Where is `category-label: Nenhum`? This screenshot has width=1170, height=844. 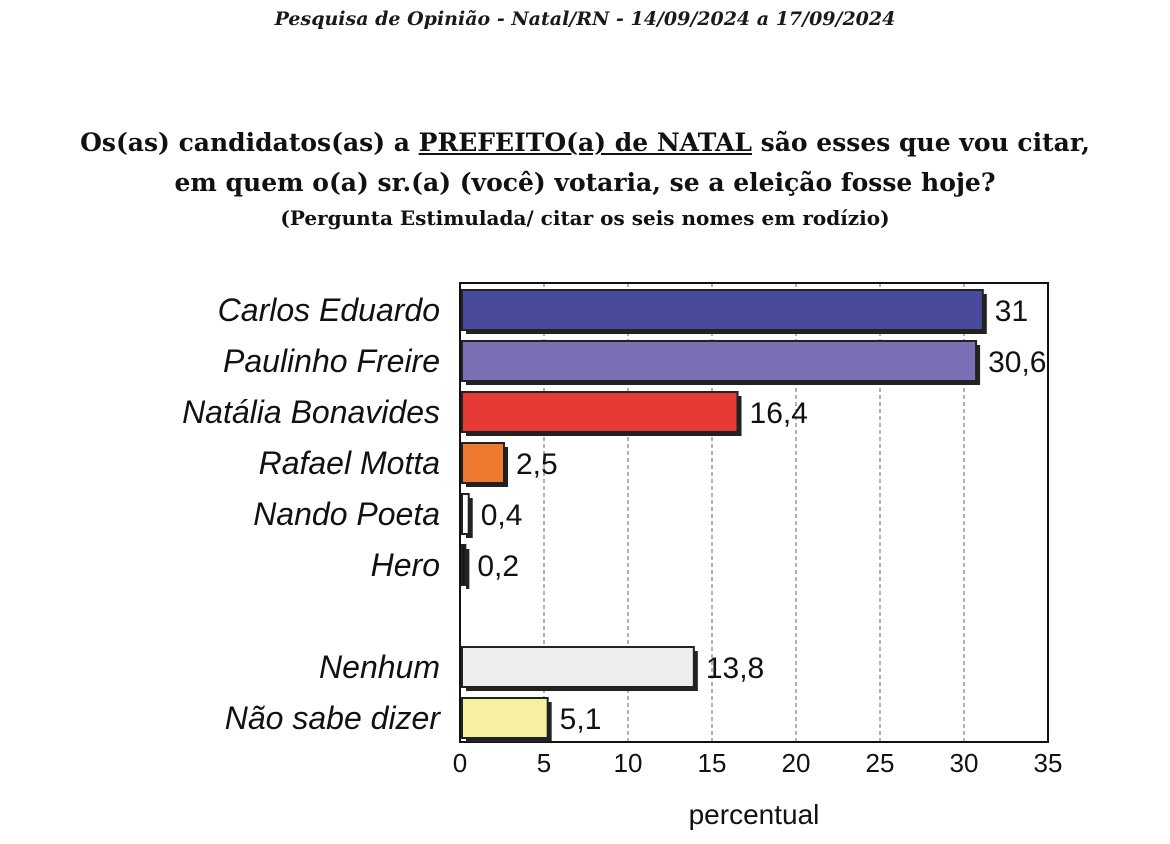
category-label: Nenhum is located at coordinates (379, 667).